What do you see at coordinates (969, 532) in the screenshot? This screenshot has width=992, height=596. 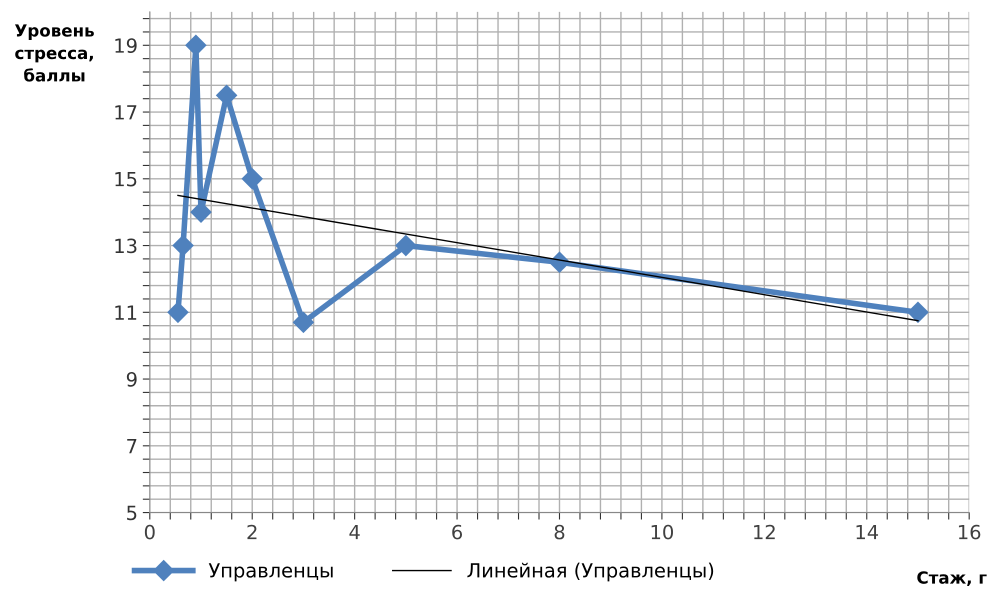 I see `x-tick-label: 16` at bounding box center [969, 532].